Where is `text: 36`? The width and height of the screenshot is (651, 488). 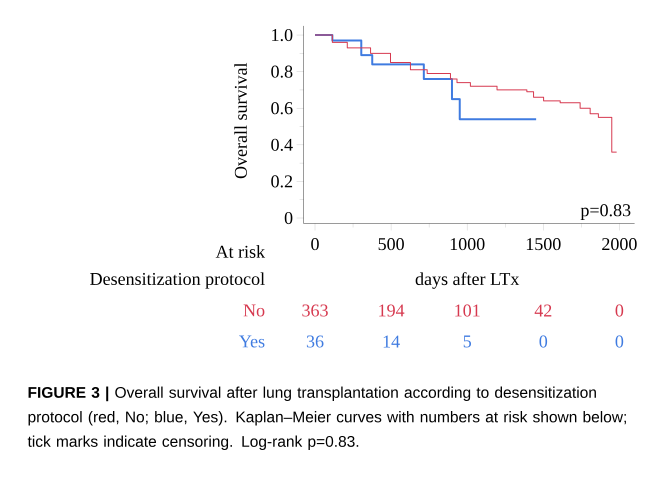
text: 36 is located at coordinates (315, 341).